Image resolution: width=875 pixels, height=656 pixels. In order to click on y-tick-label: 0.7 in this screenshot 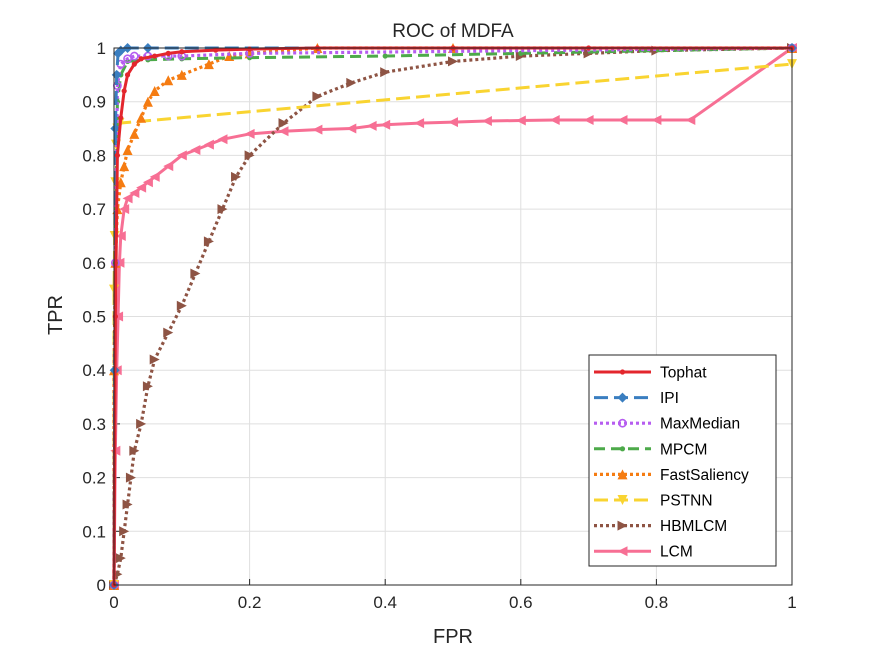, I will do `click(94, 209)`.